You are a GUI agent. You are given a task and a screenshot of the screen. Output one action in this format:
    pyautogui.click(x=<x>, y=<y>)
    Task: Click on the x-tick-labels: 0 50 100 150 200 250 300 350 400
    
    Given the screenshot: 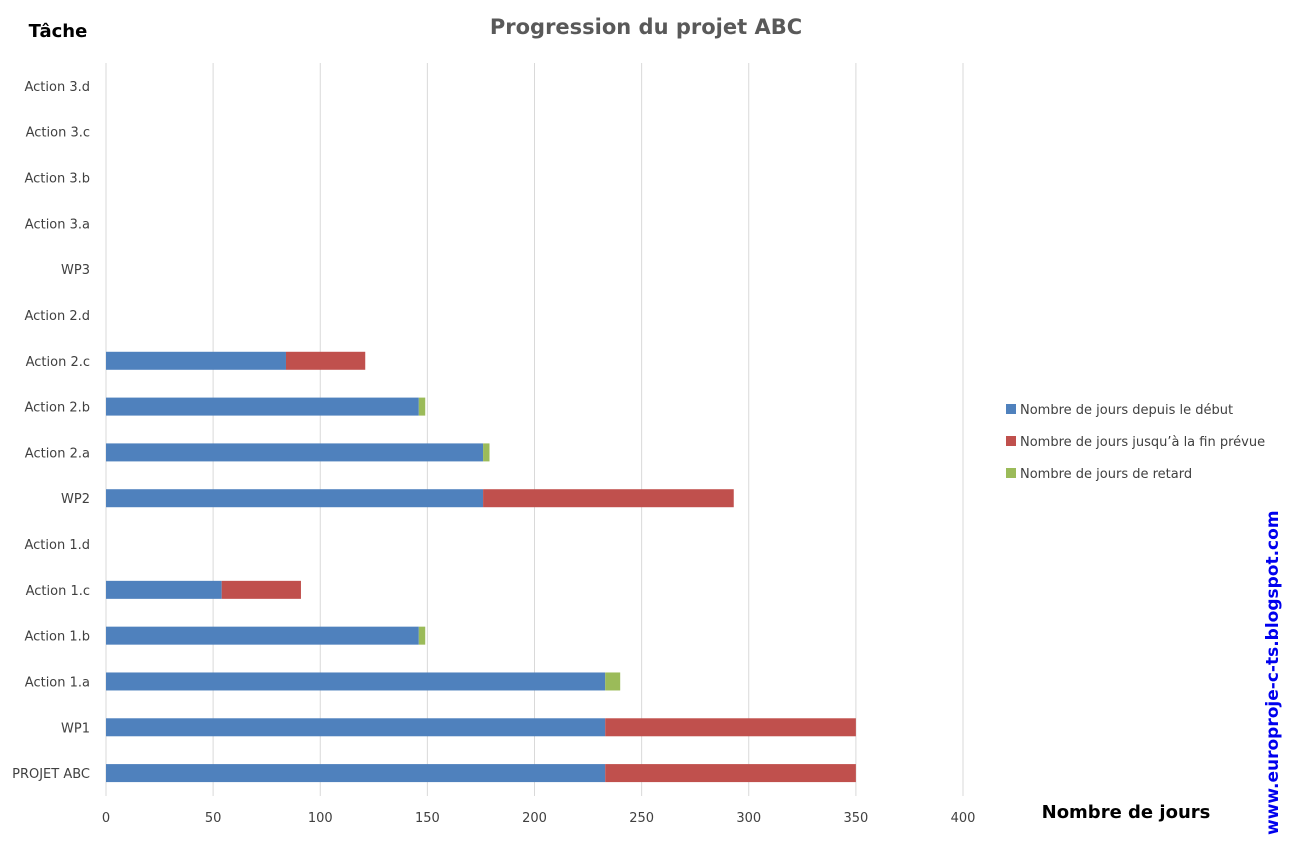 What is the action you would take?
    pyautogui.click(x=539, y=818)
    